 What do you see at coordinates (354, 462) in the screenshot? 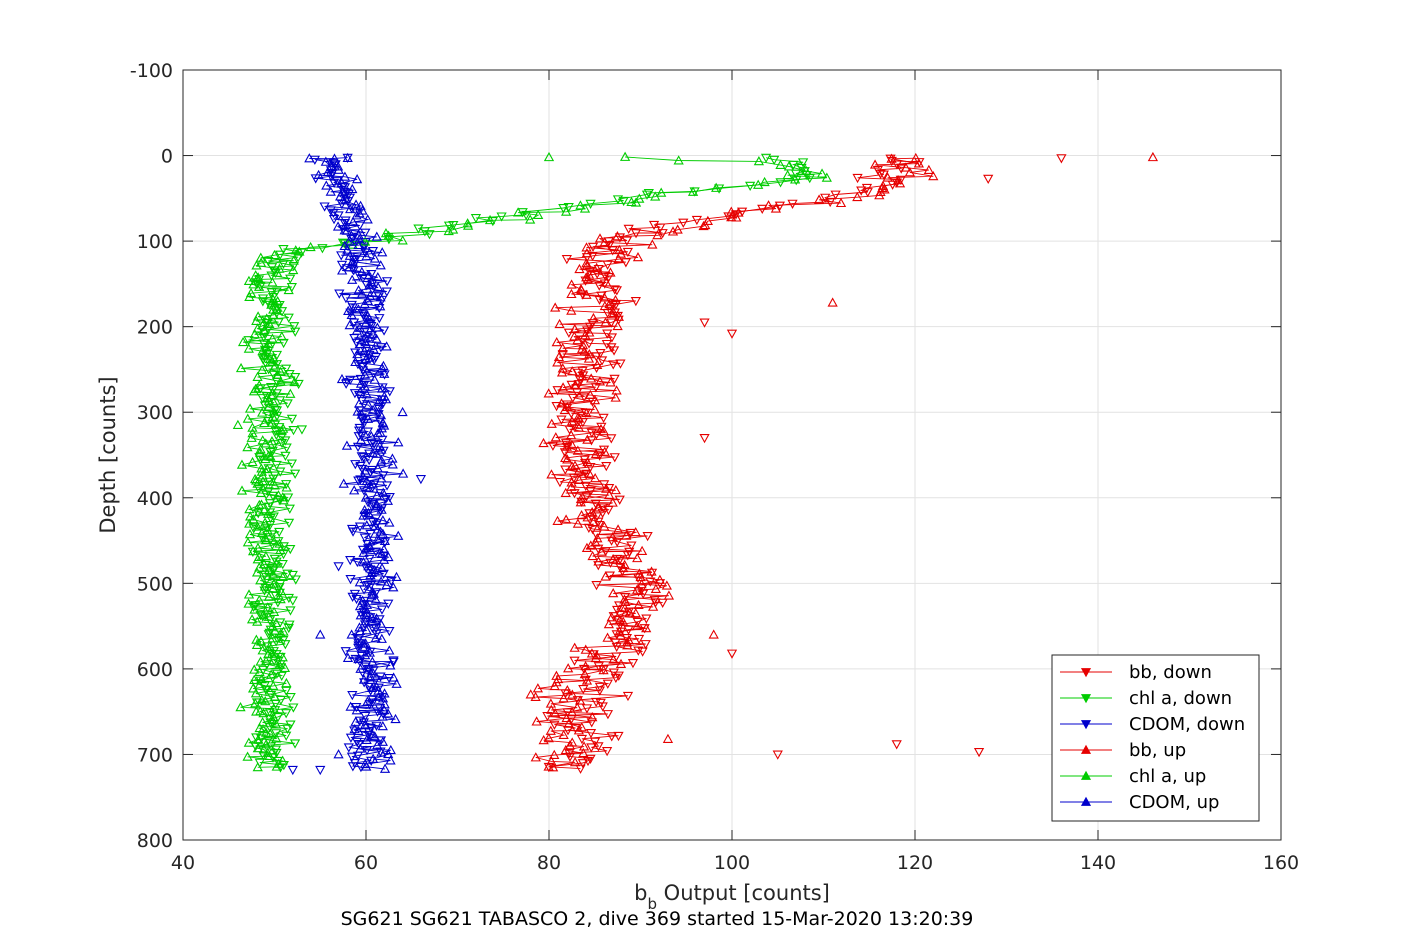
I see `series-line` at bounding box center [354, 462].